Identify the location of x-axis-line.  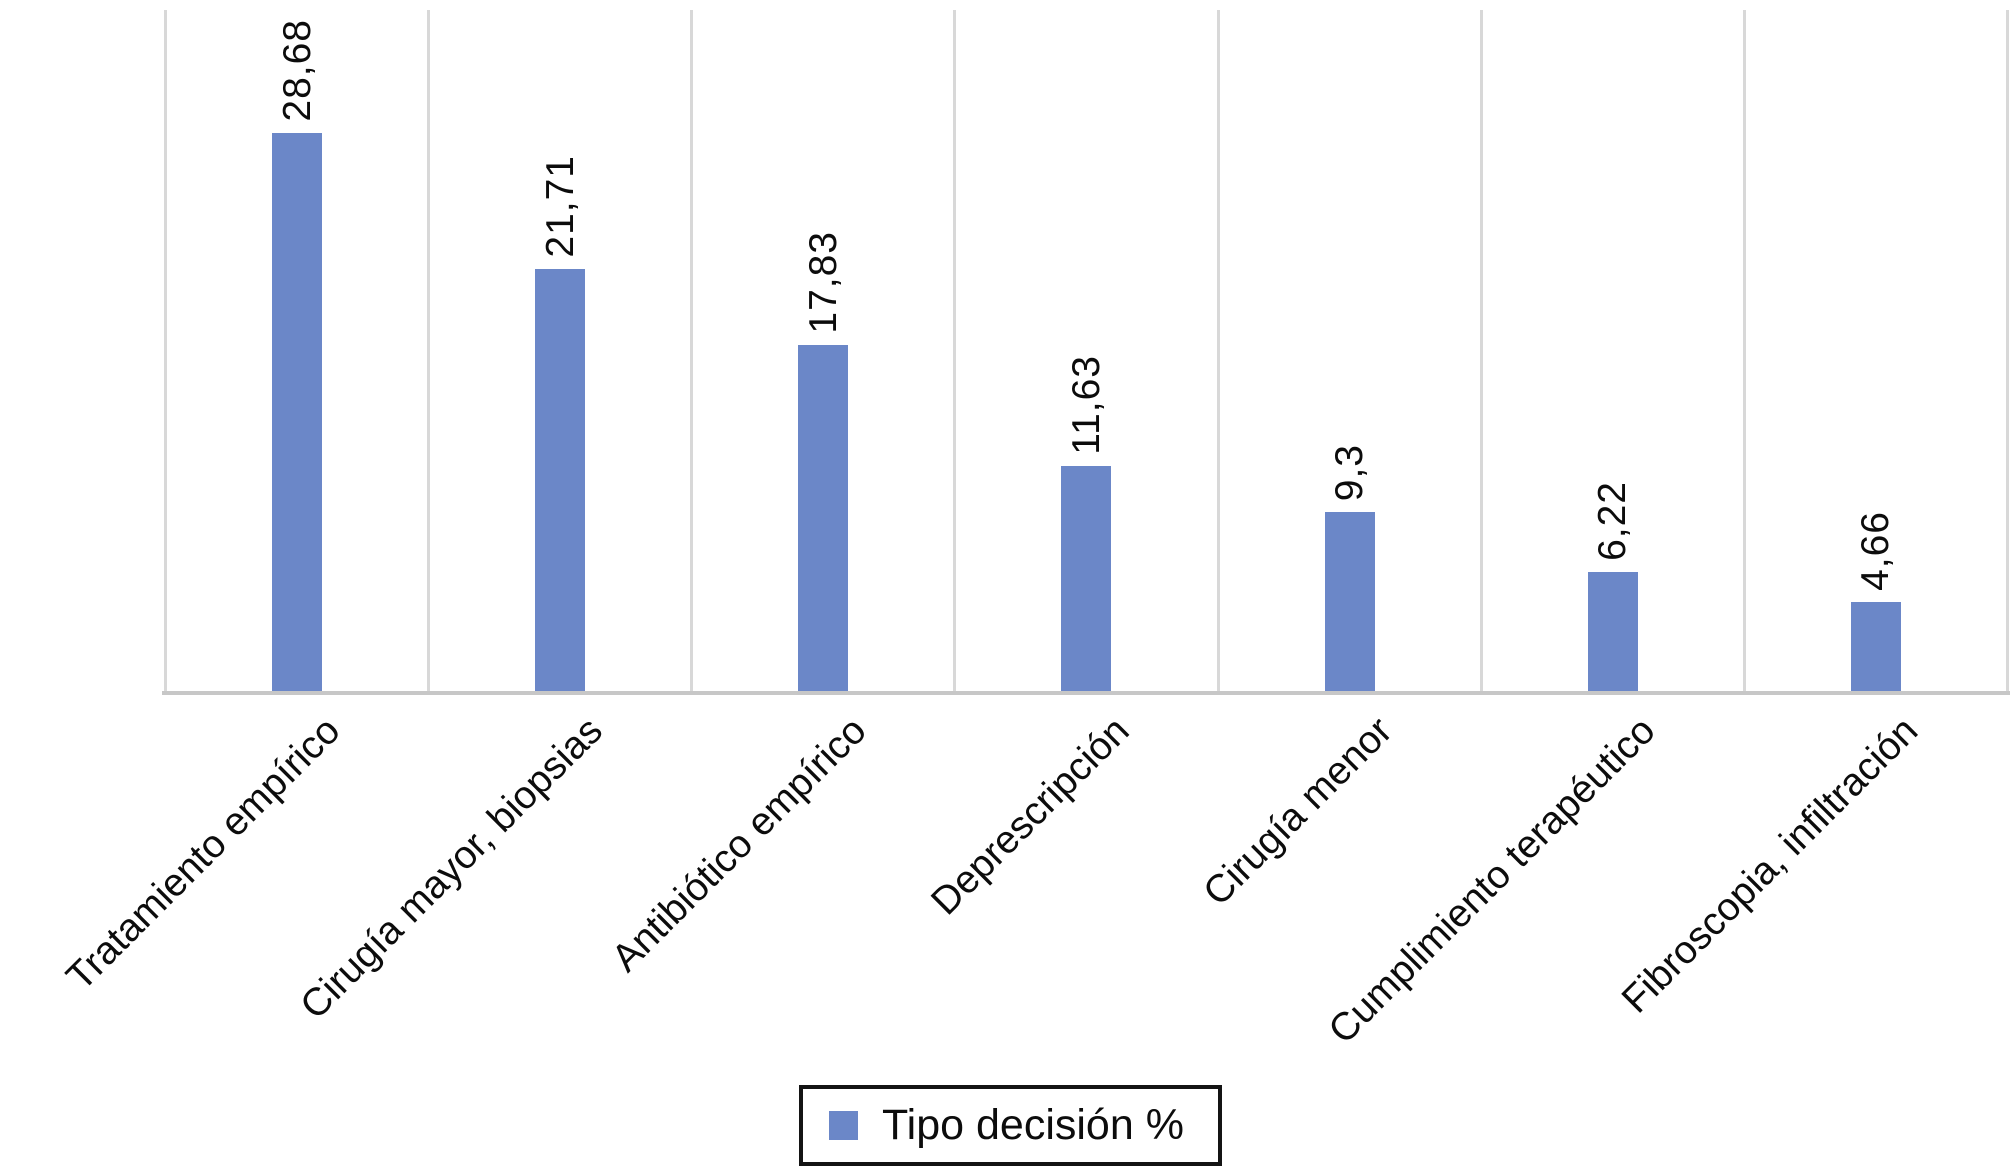
(1086, 693).